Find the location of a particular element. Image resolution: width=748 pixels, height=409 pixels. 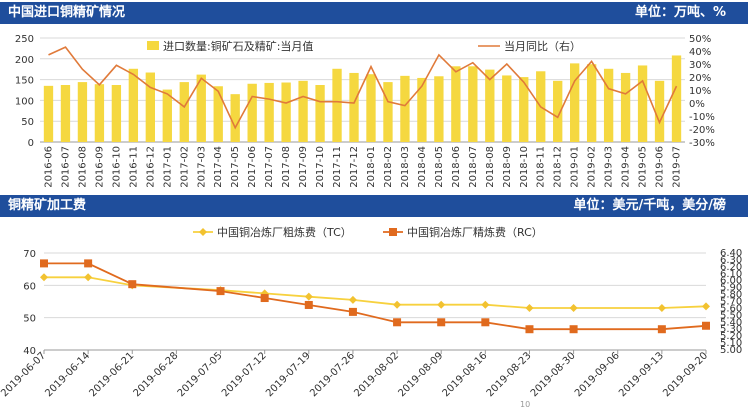

x-tick-label: 2019-09-06 is located at coordinates (597, 374).